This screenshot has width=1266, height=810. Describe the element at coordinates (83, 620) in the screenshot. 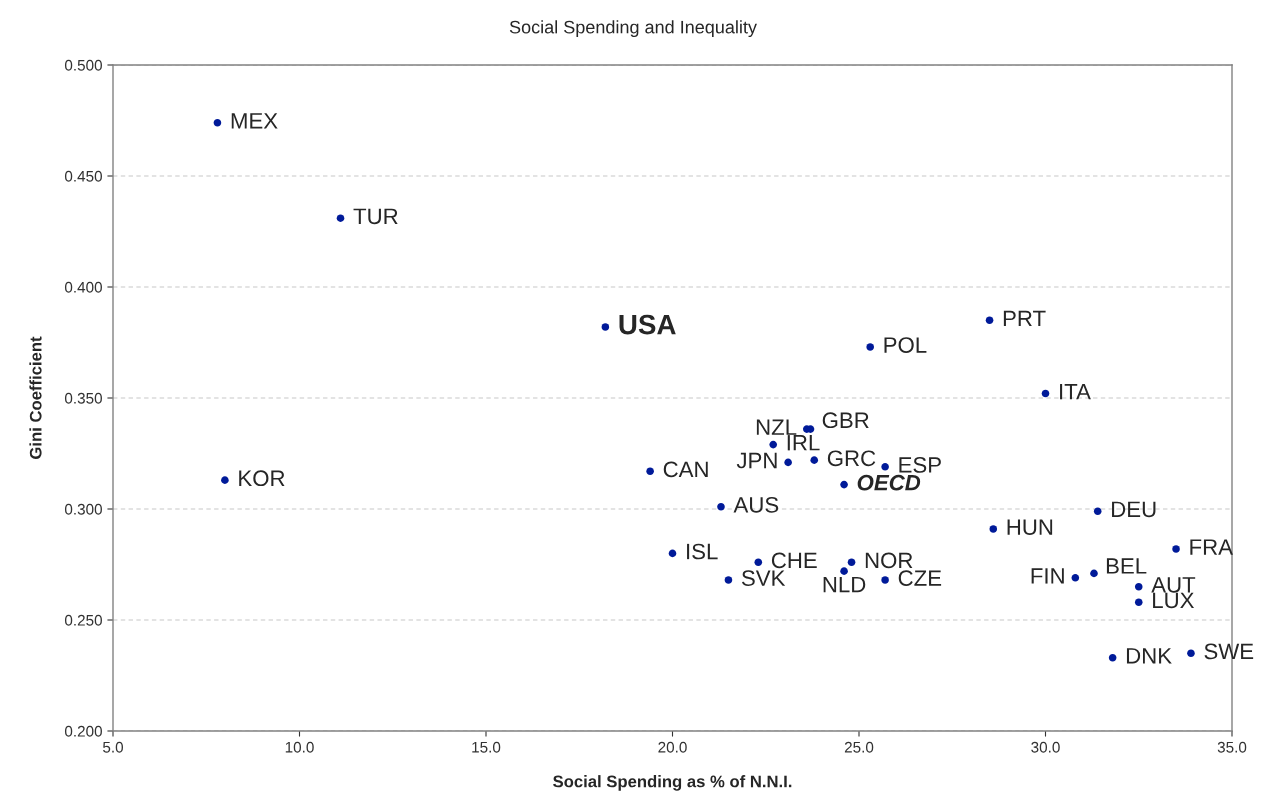

I see `y-tick-label: 0.250` at that location.